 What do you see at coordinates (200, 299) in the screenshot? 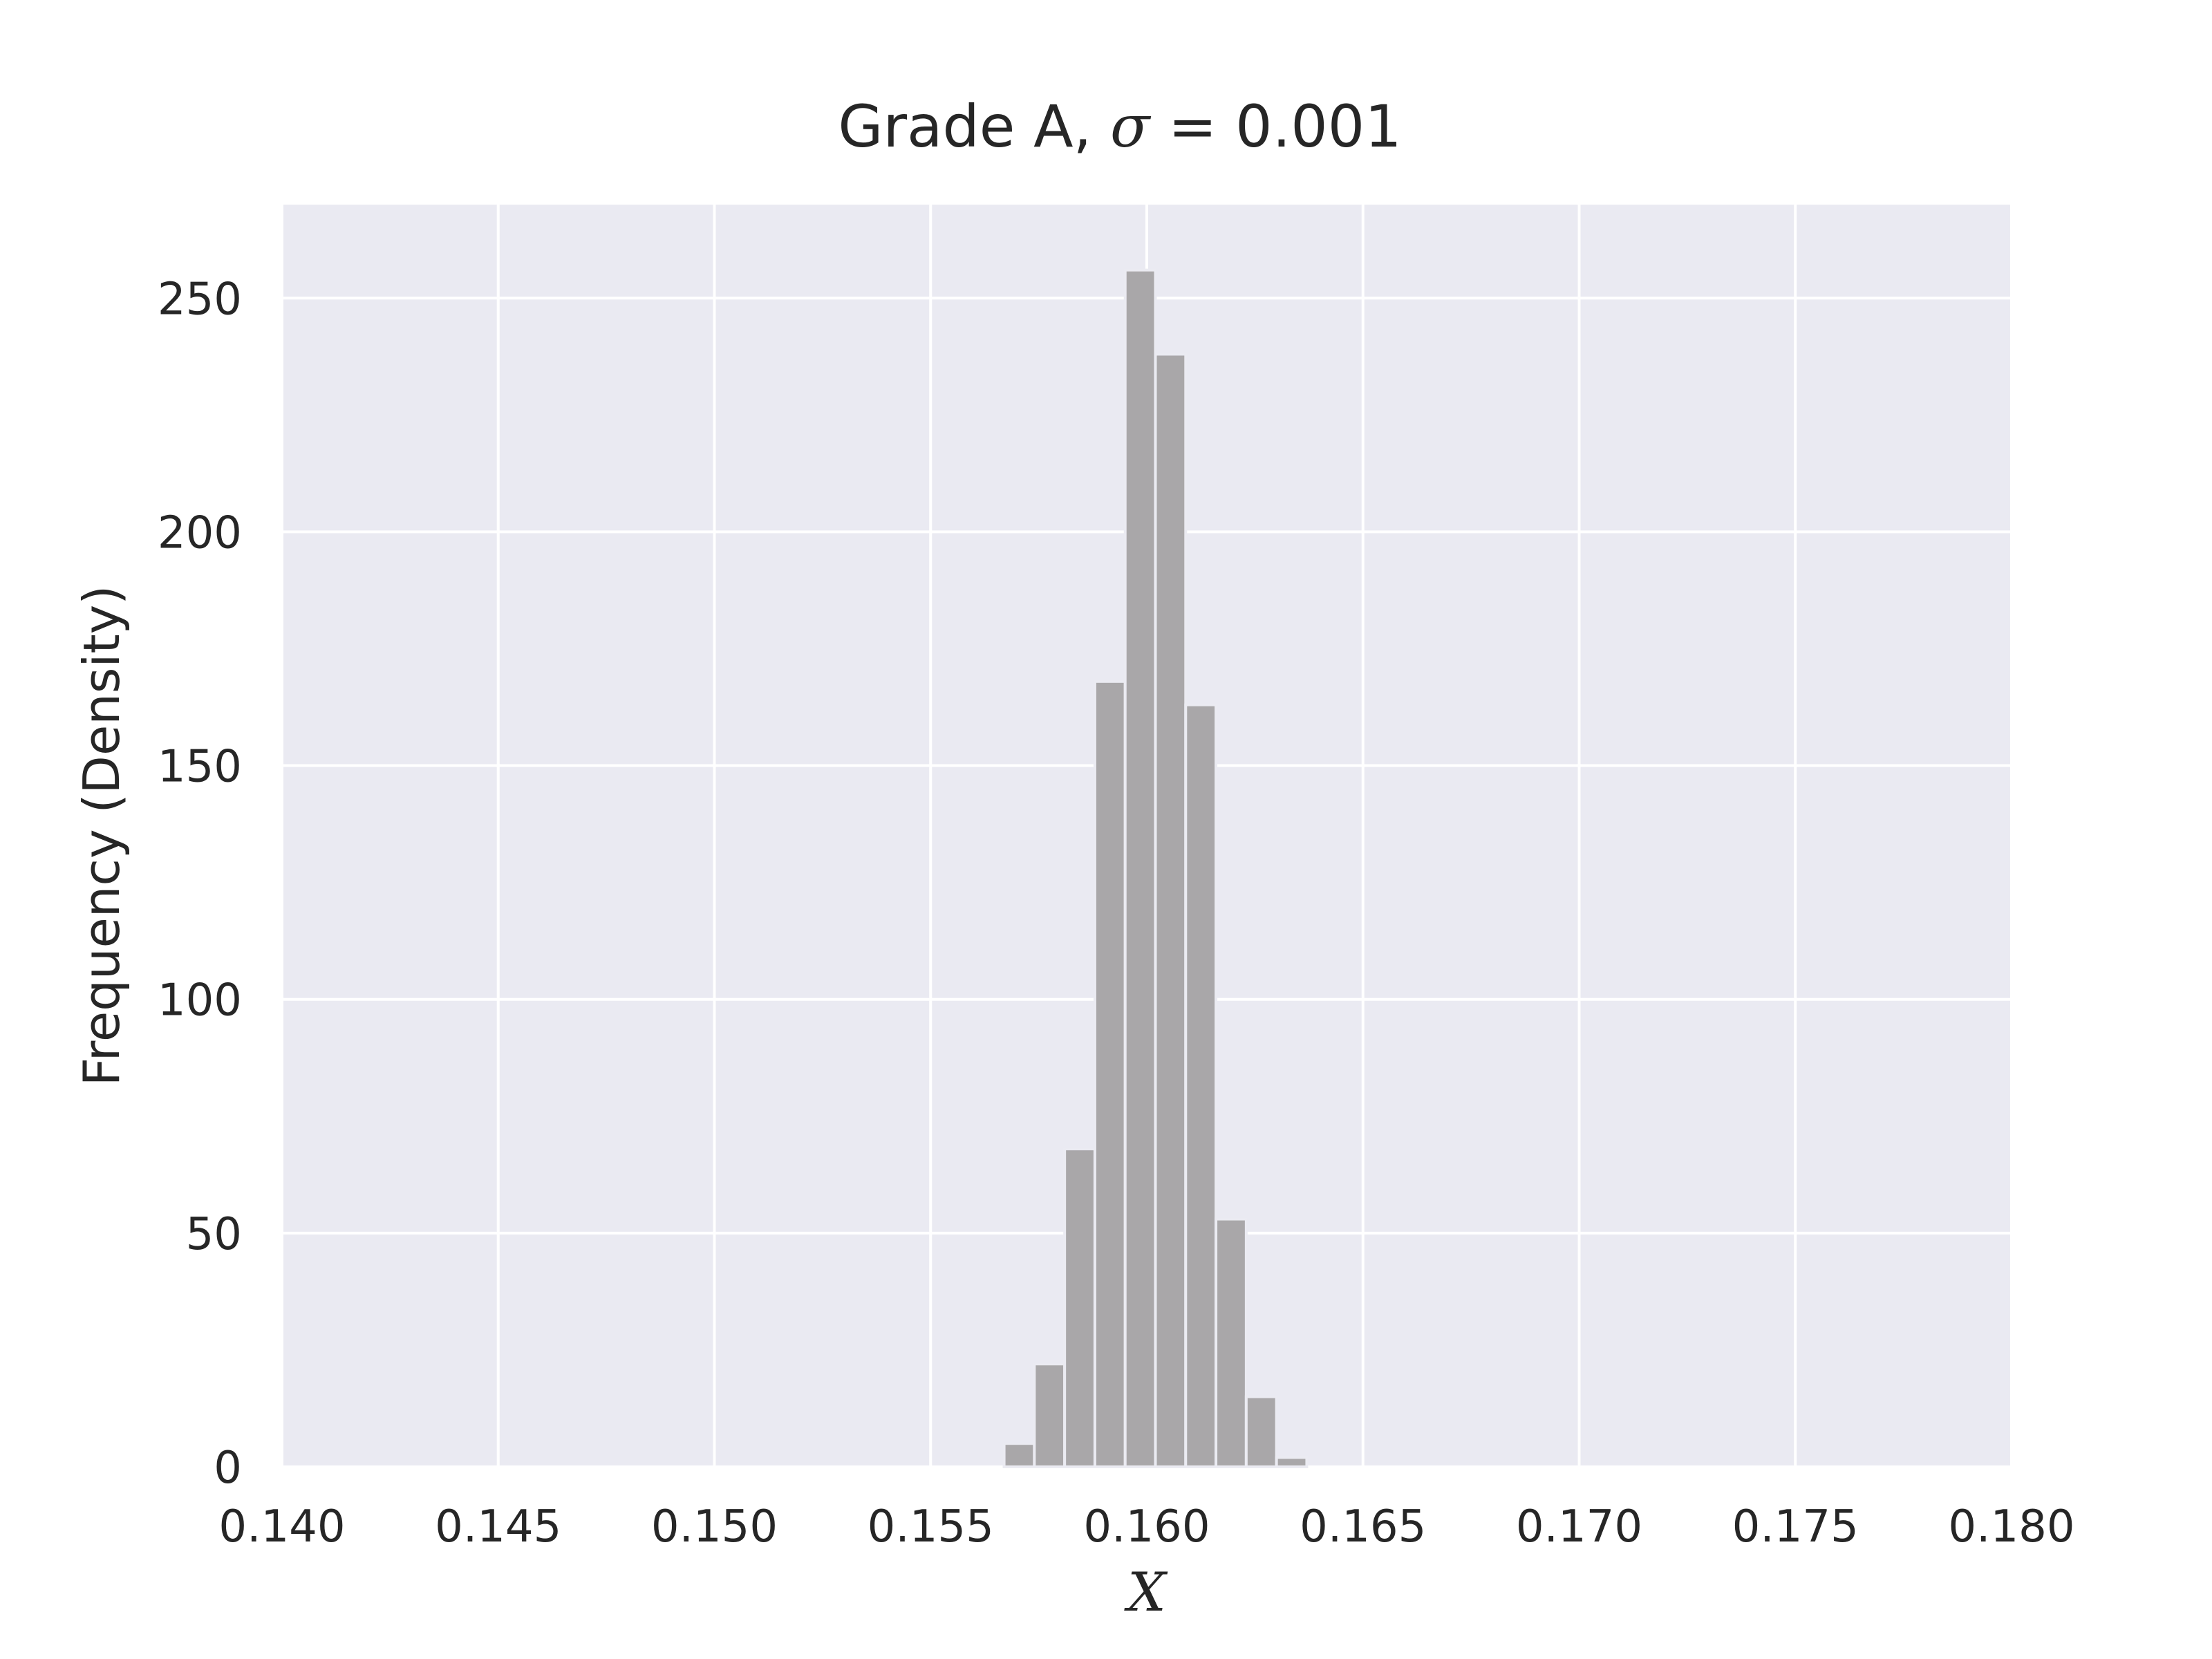
I see `y-tick-label: 250` at bounding box center [200, 299].